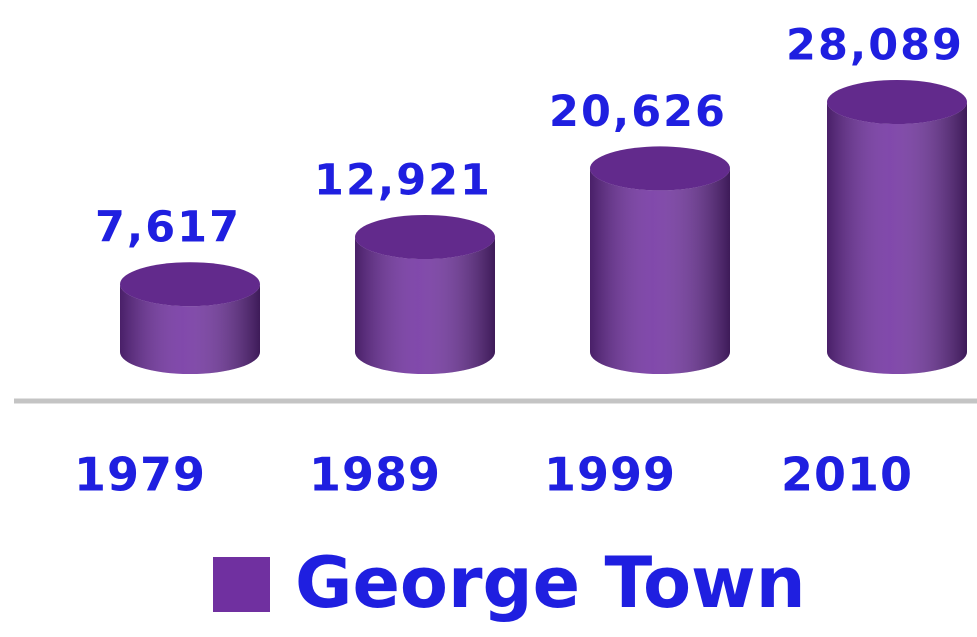  Describe the element at coordinates (550, 583) in the screenshot. I see `legend-label: George Town` at that location.